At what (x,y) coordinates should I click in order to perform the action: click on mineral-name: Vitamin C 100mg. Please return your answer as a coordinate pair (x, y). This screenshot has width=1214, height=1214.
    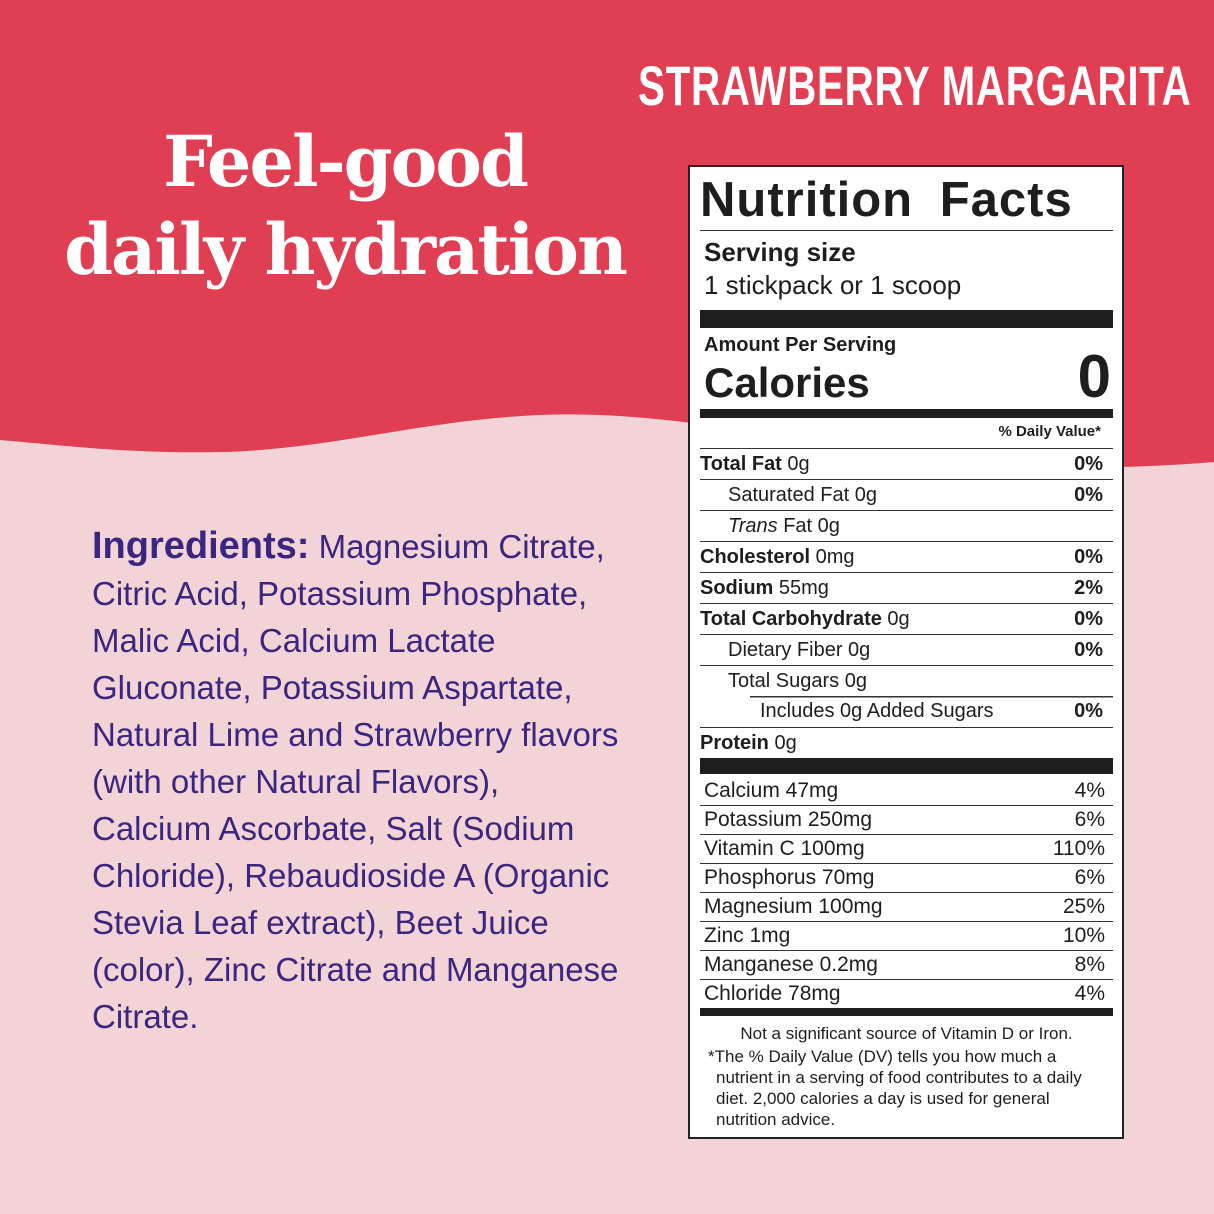
    Looking at the image, I should click on (784, 848).